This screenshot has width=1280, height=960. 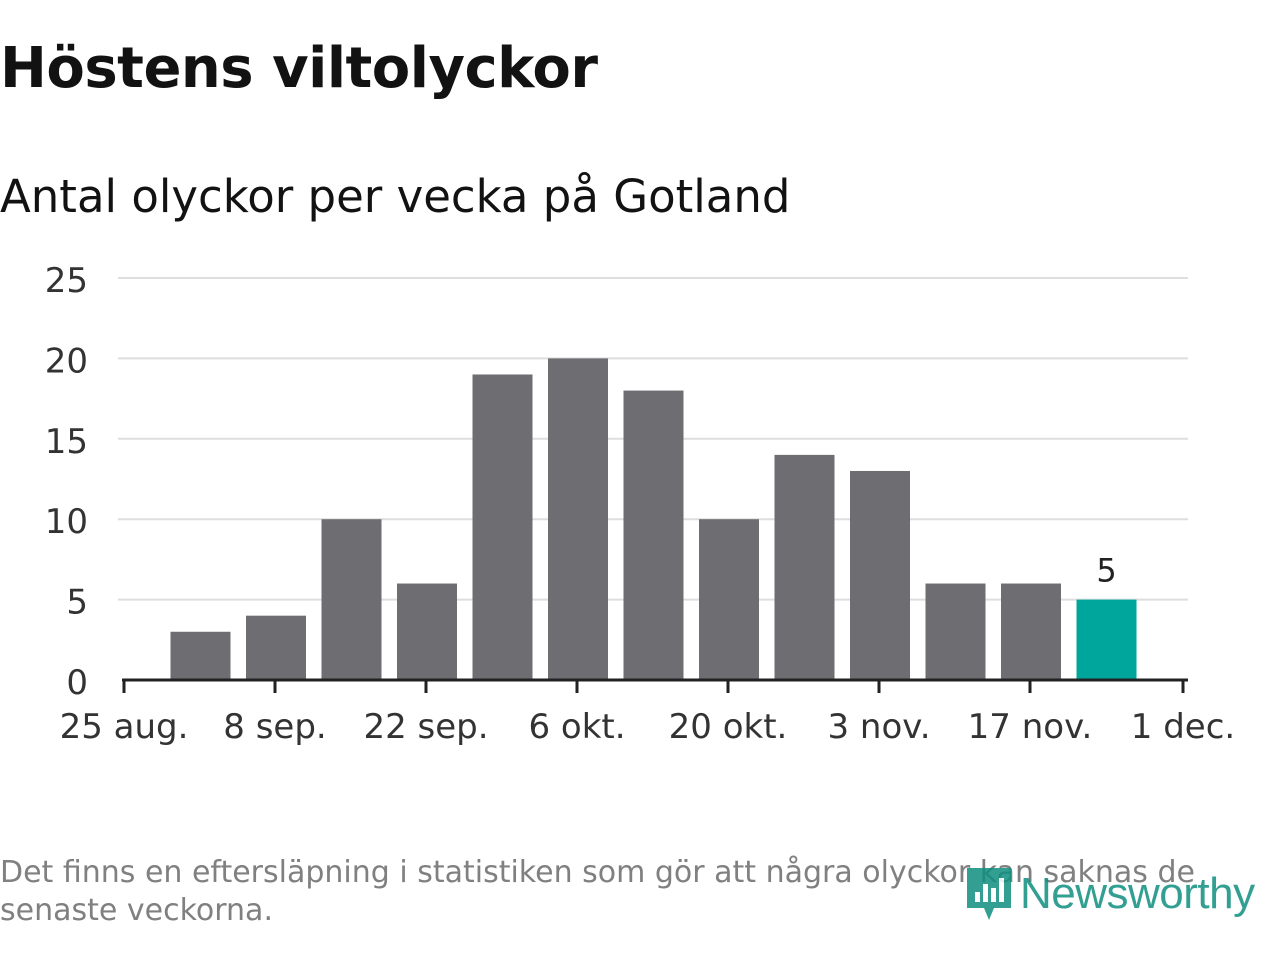 I want to click on x-tick-label: 17 nov., so click(x=1030, y=727).